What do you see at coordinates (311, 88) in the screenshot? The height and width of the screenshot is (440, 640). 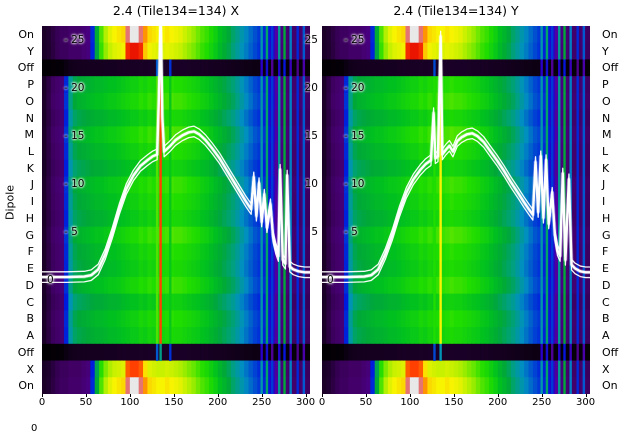 I see `overlay-tick-label-right: 20` at bounding box center [311, 88].